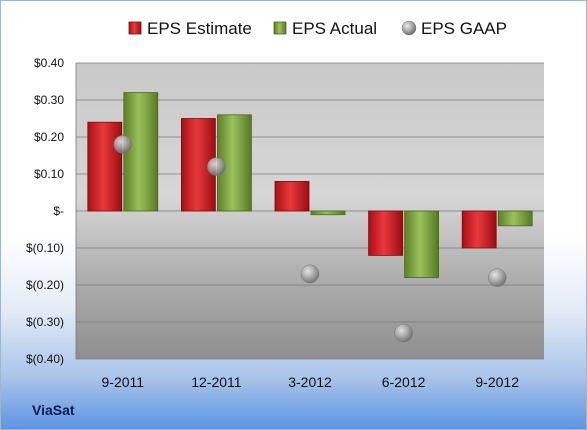 The height and width of the screenshot is (430, 587). Describe the element at coordinates (280, 28) in the screenshot. I see `legend-swatch-actual` at that location.